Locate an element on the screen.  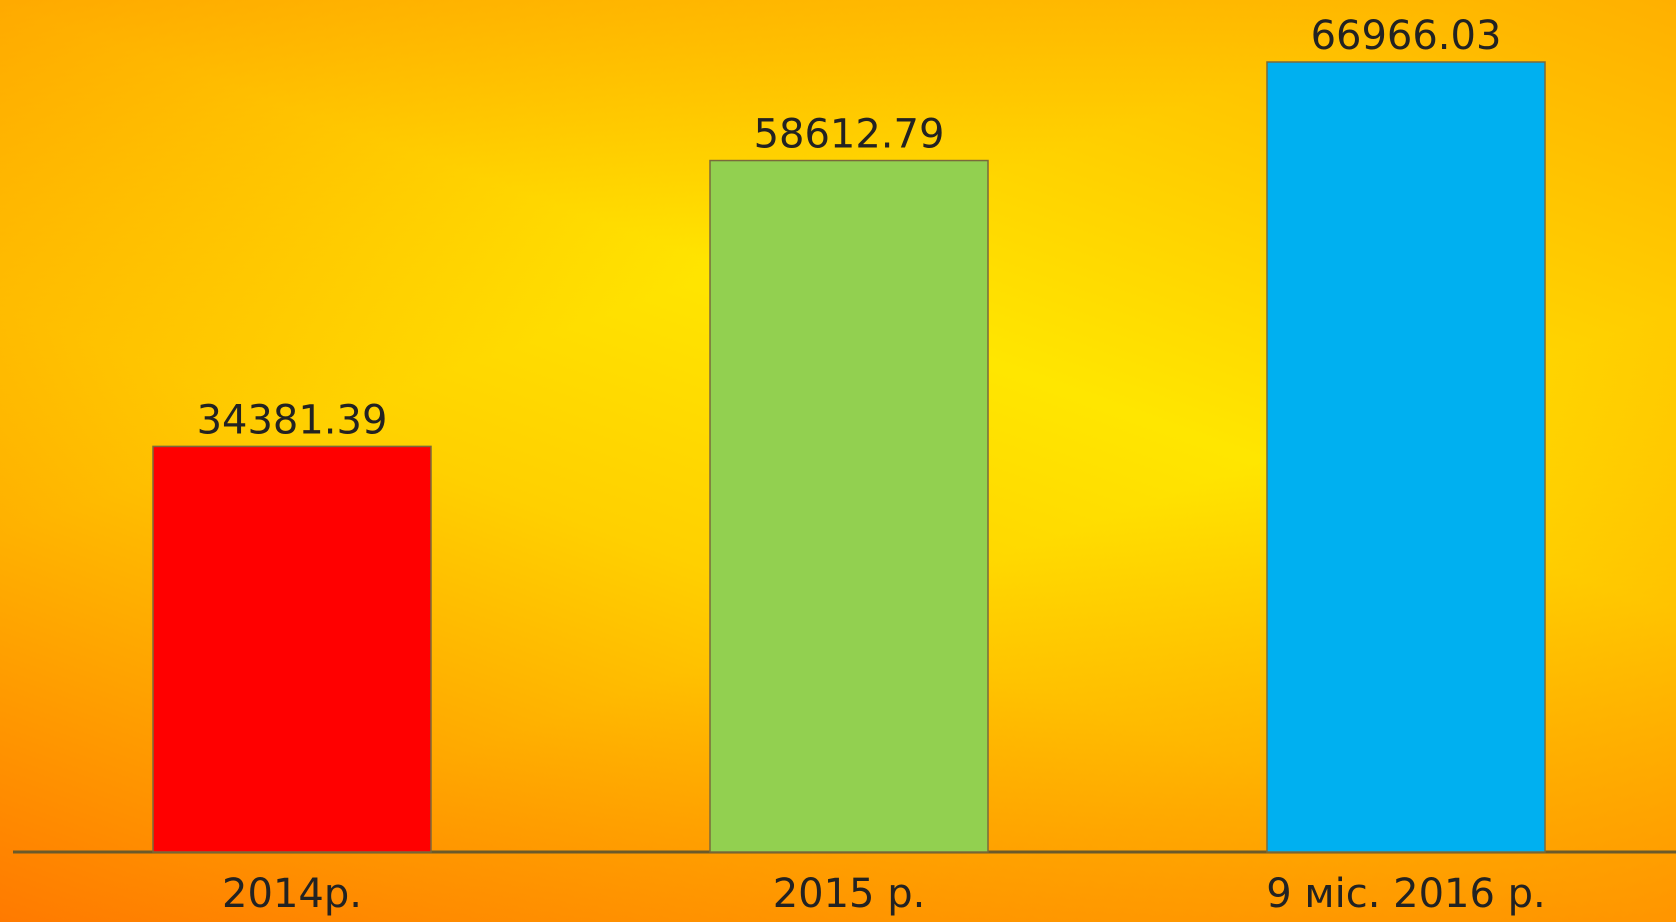
x-tick-label: 2015 р. is located at coordinates (849, 894).